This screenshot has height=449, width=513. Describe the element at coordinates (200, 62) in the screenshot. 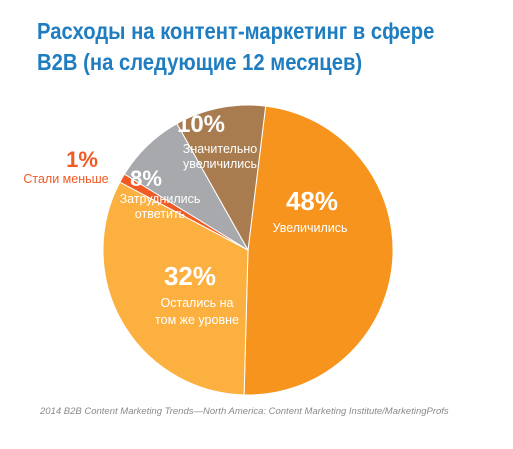

I see `chart-title-line-2: B2B (на следующие 12 месяцев)` at that location.